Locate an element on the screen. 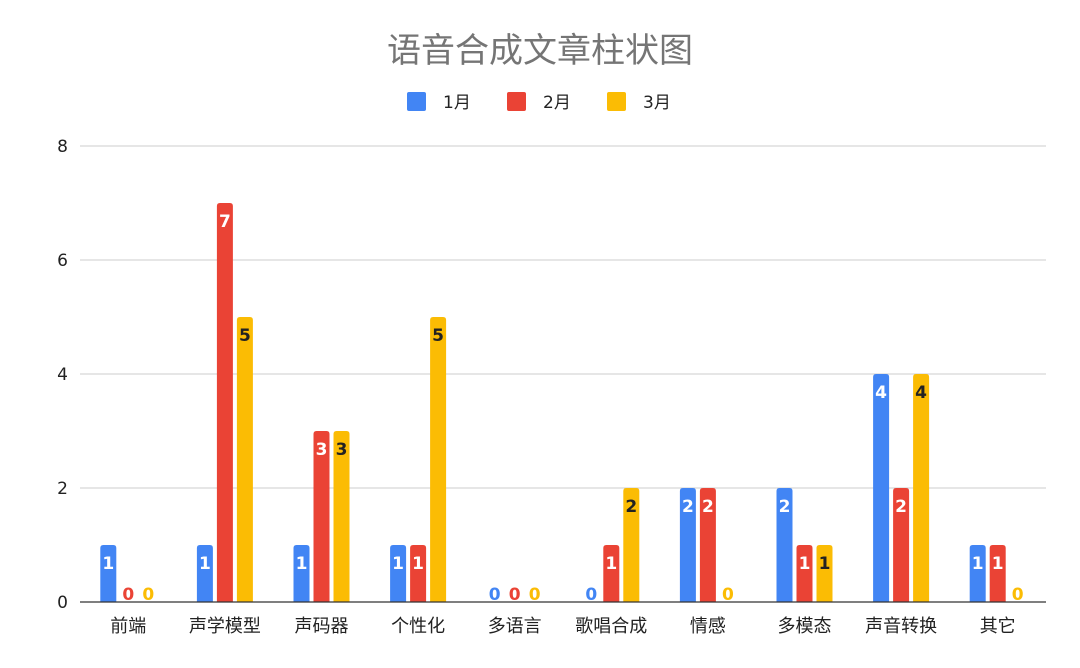 The image size is (1080, 668). legend-item: 1月 is located at coordinates (439, 102).